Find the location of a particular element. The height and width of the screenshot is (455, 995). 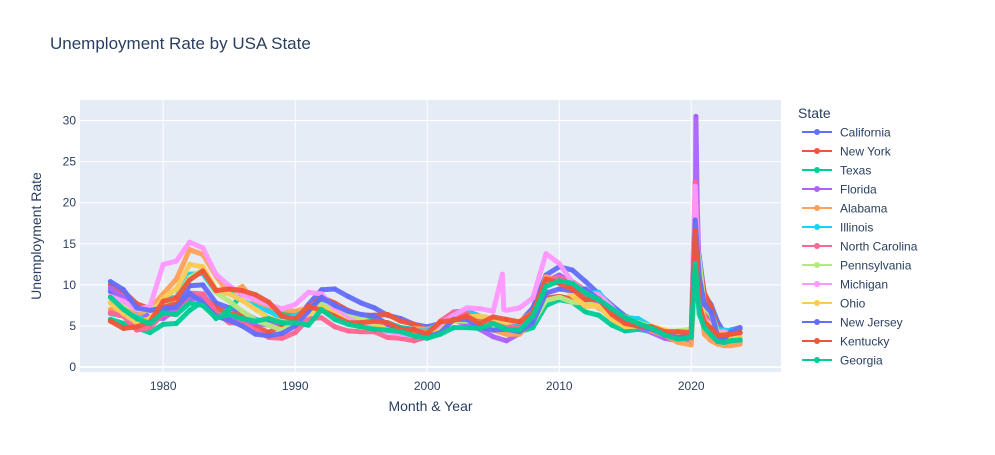

legend-item-pennsylvania: Pennsylvania is located at coordinates (876, 266).